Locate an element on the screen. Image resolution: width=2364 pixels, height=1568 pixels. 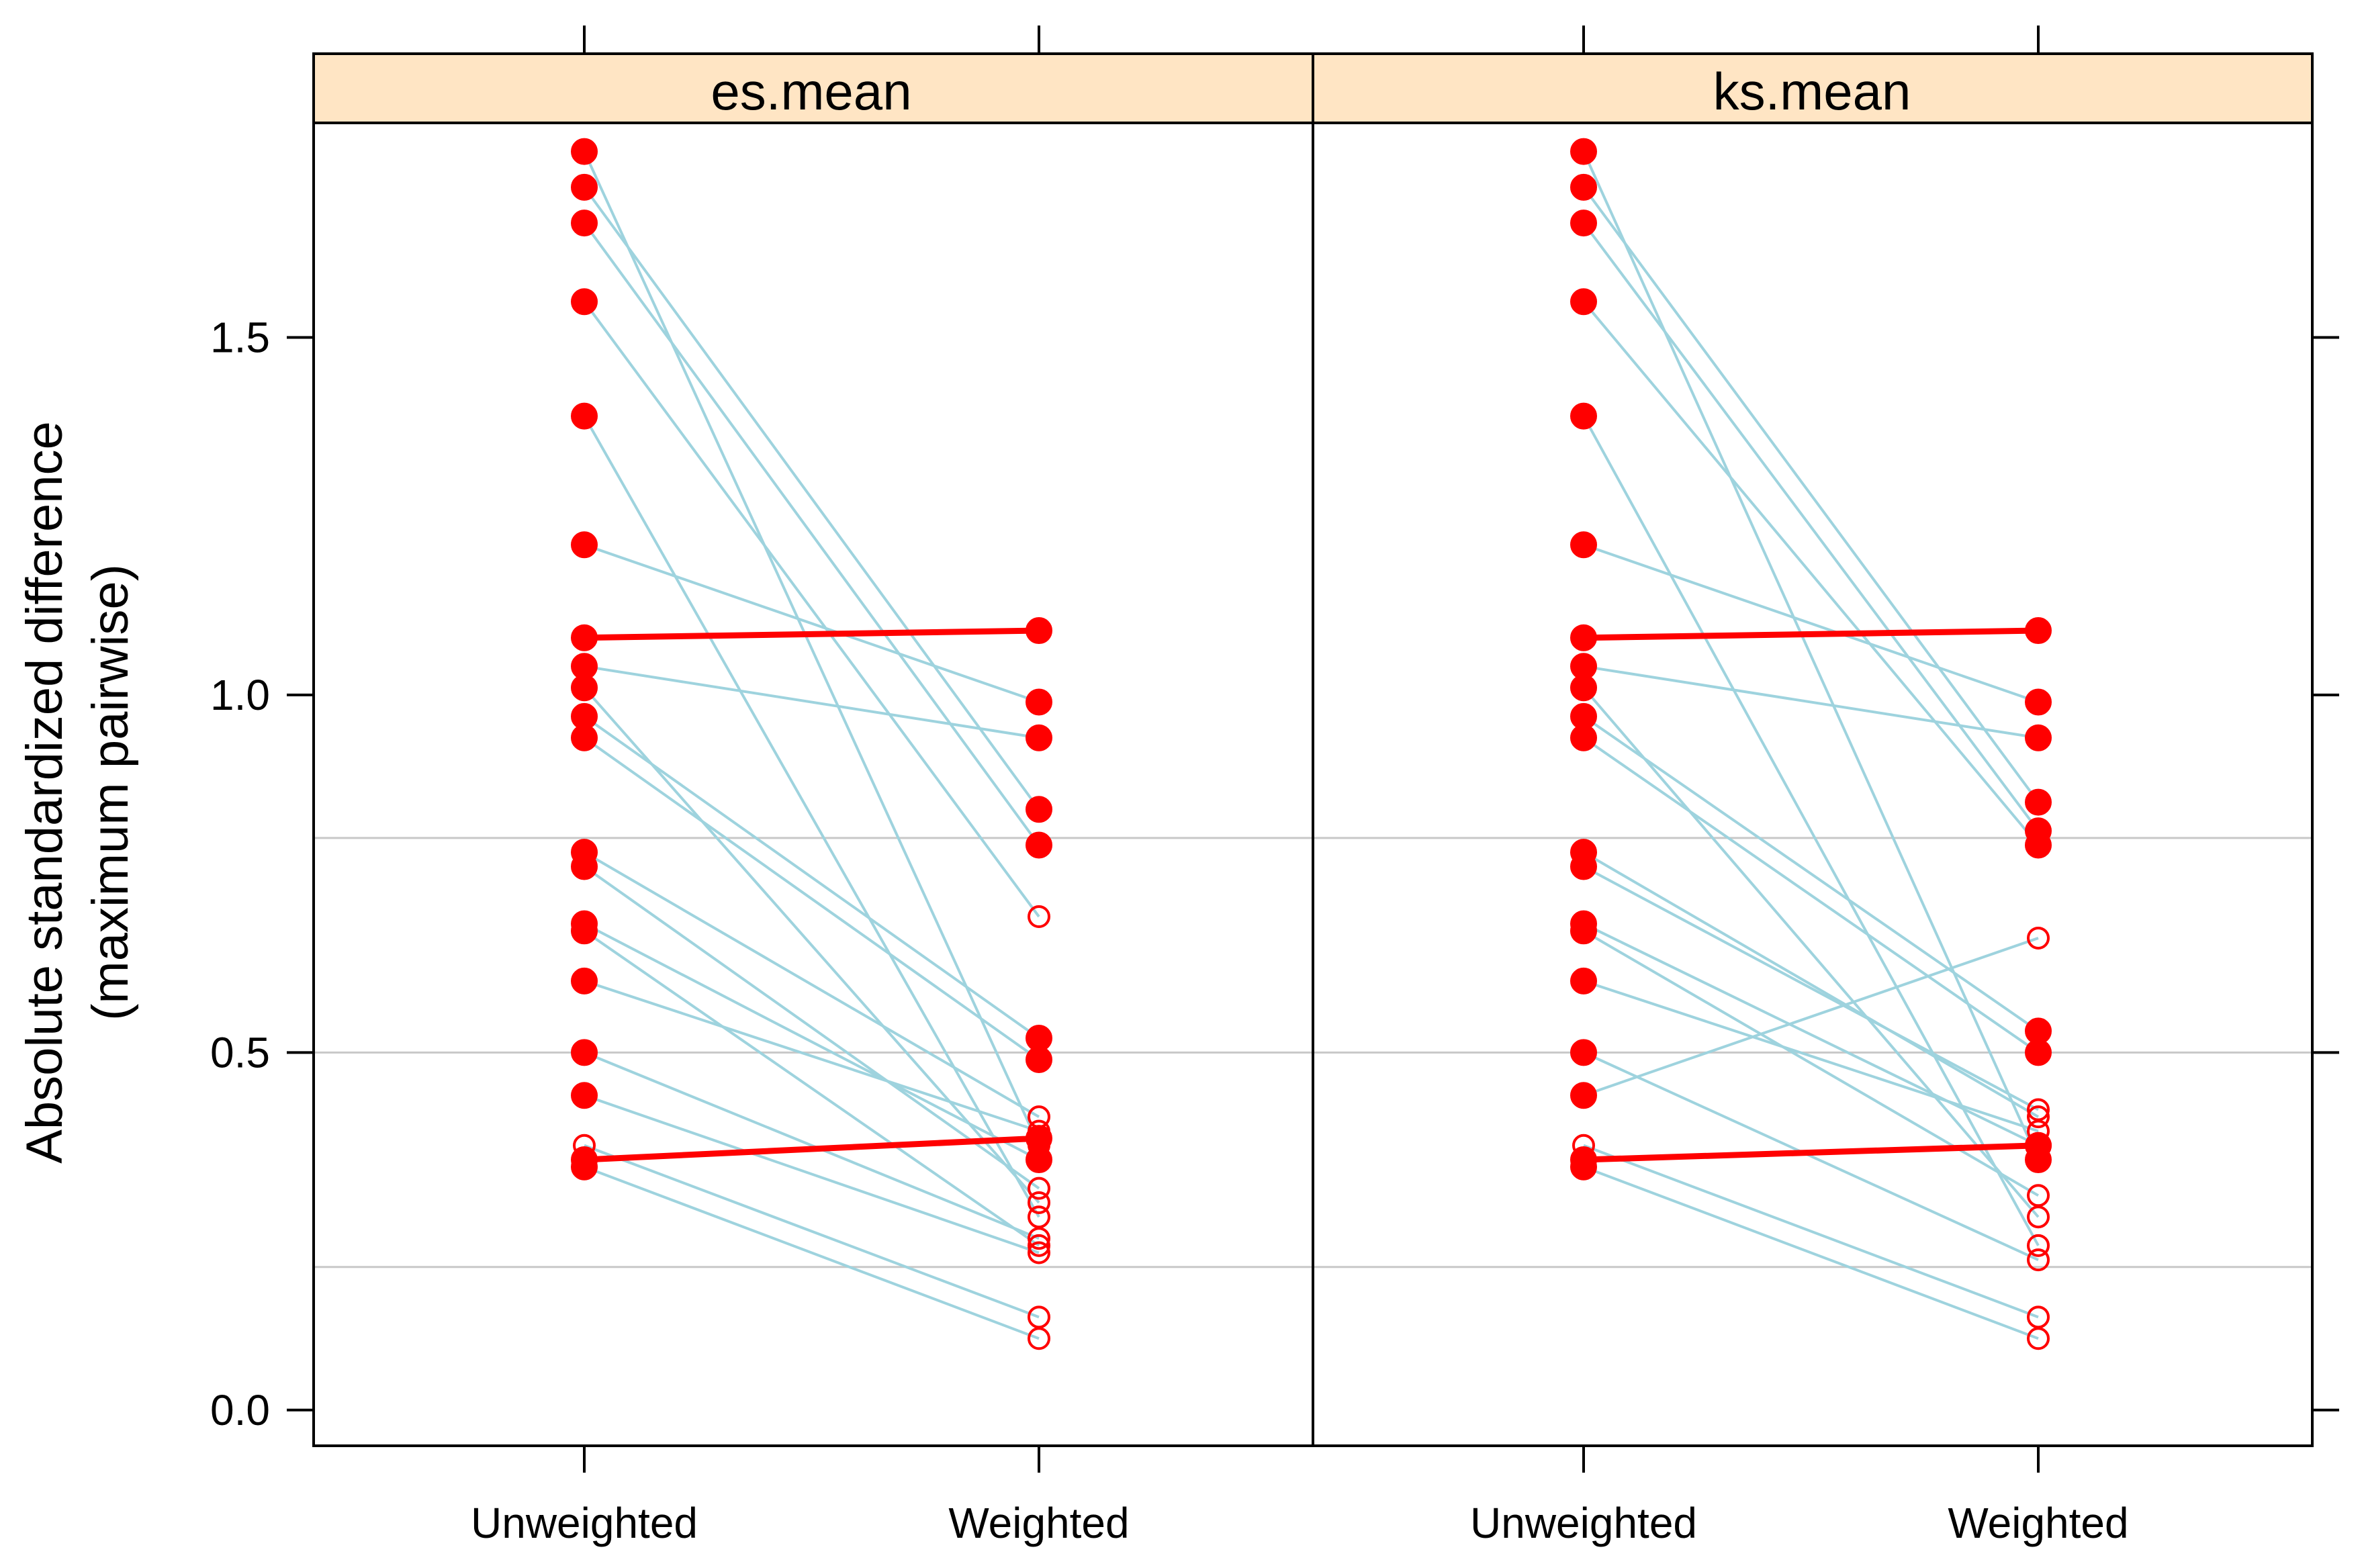
x-tick-label-weighted-right: Weighted is located at coordinates (2038, 1523).